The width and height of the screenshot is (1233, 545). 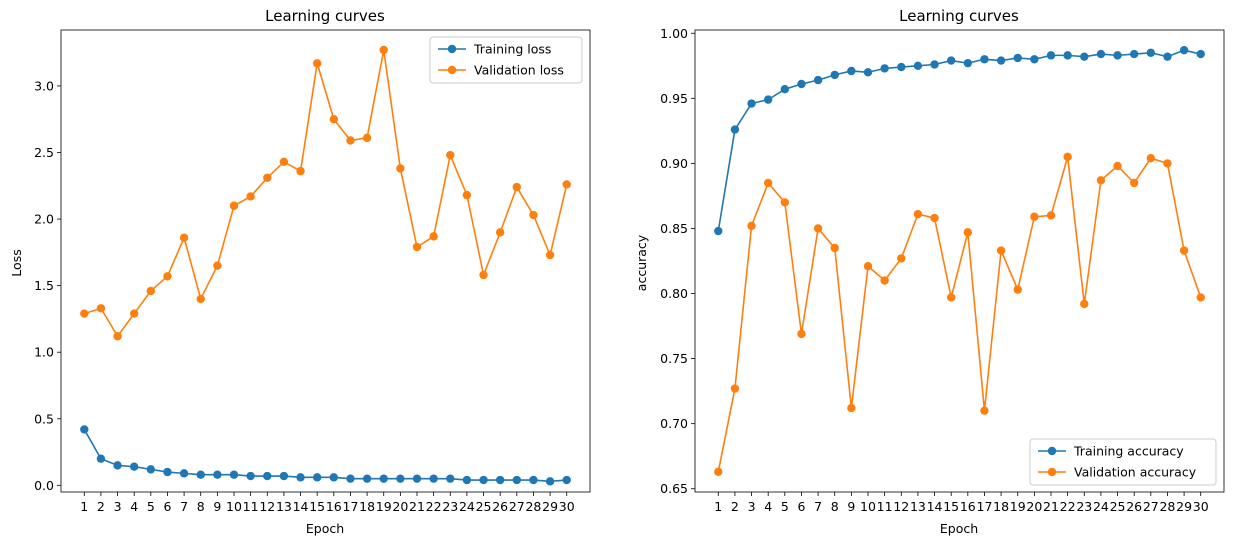 What do you see at coordinates (818, 506) in the screenshot?
I see `accuracy-chart-x-tick-label: 7` at bounding box center [818, 506].